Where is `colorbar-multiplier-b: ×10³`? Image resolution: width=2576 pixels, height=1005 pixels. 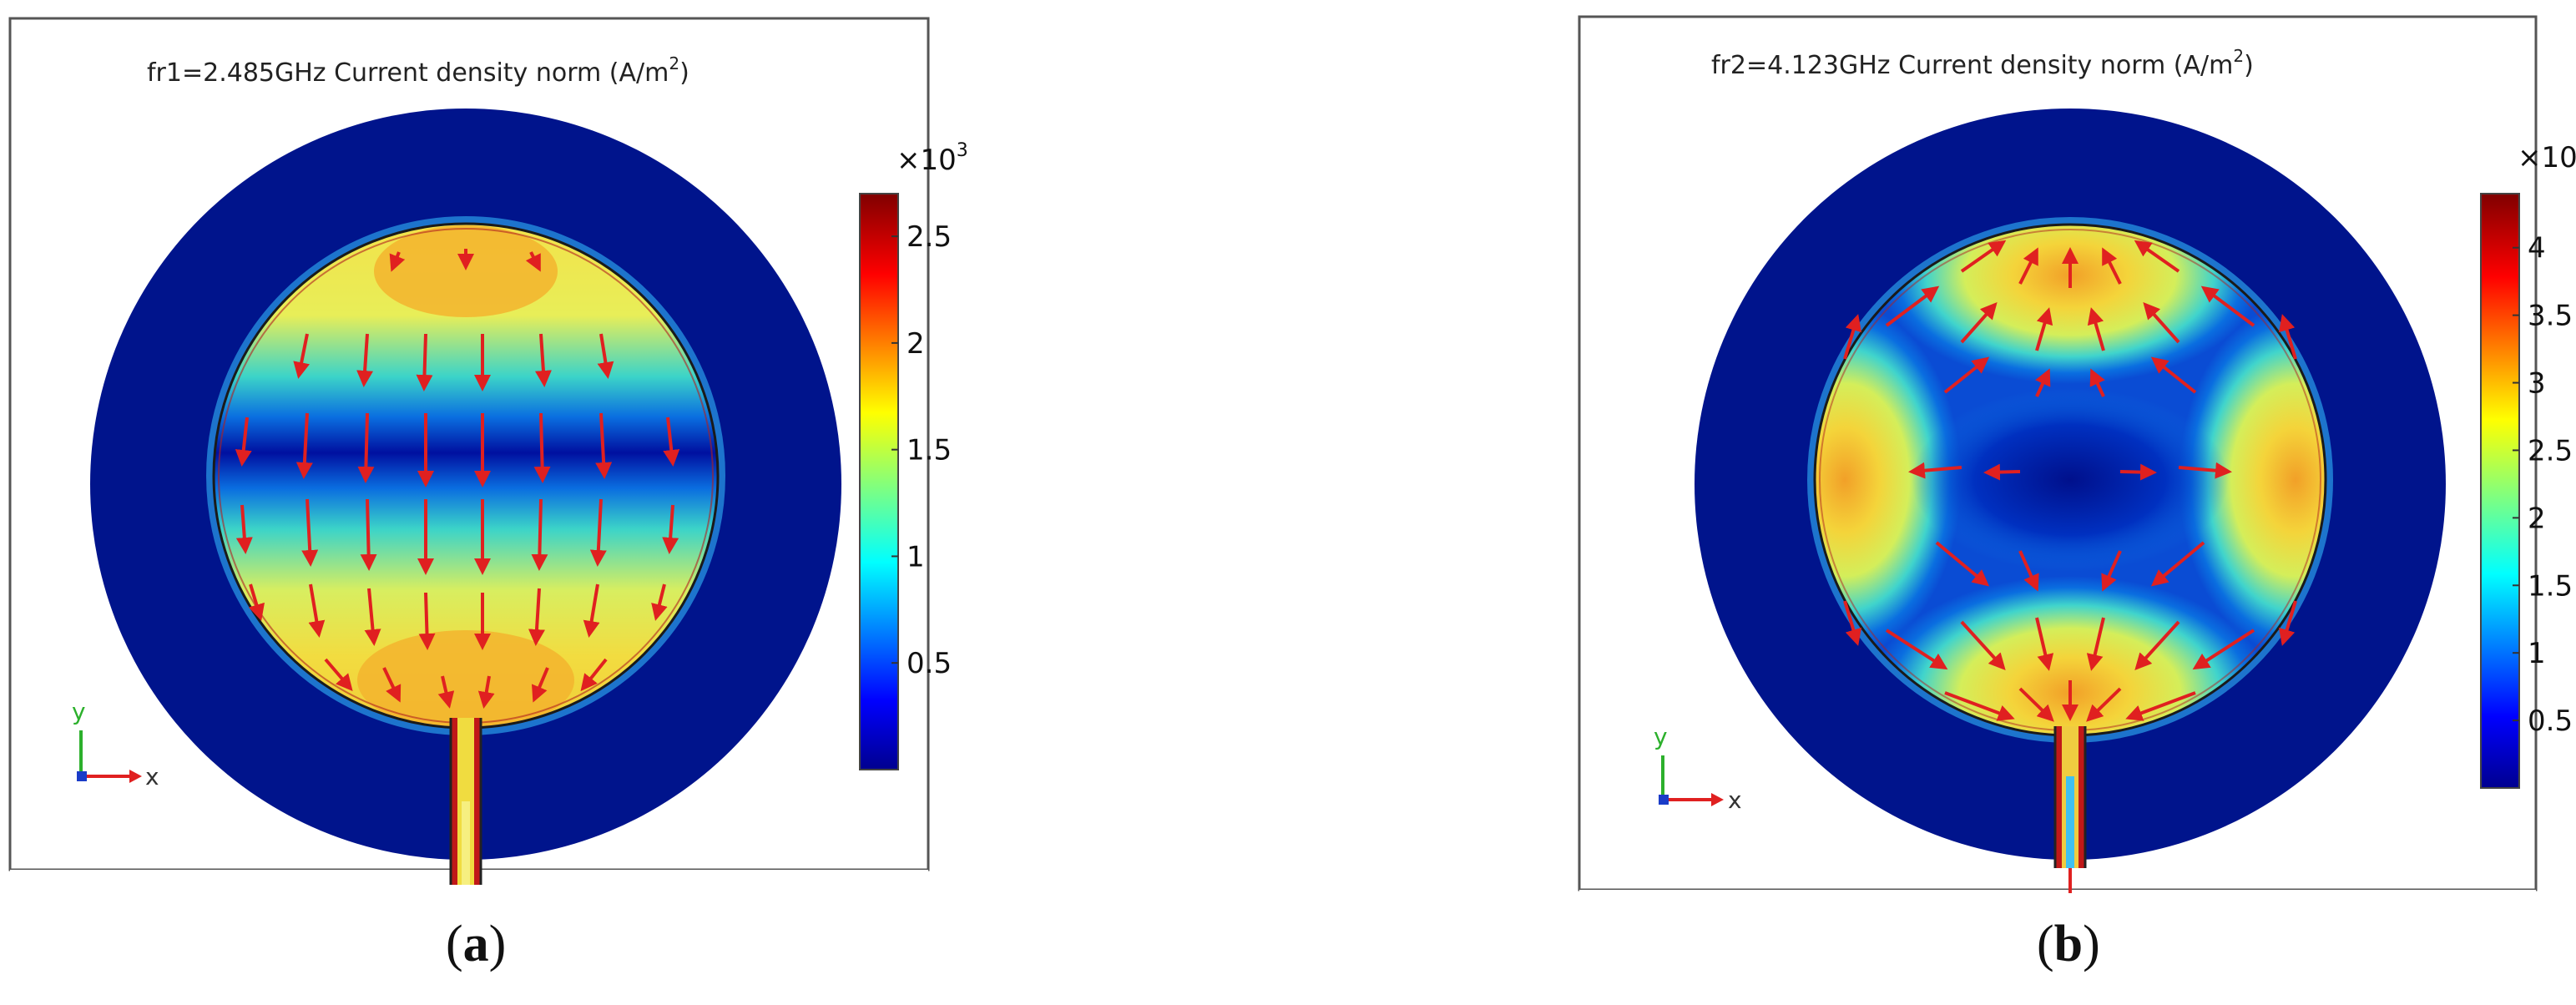
colorbar-multiplier-b: ×10³ is located at coordinates (2547, 156).